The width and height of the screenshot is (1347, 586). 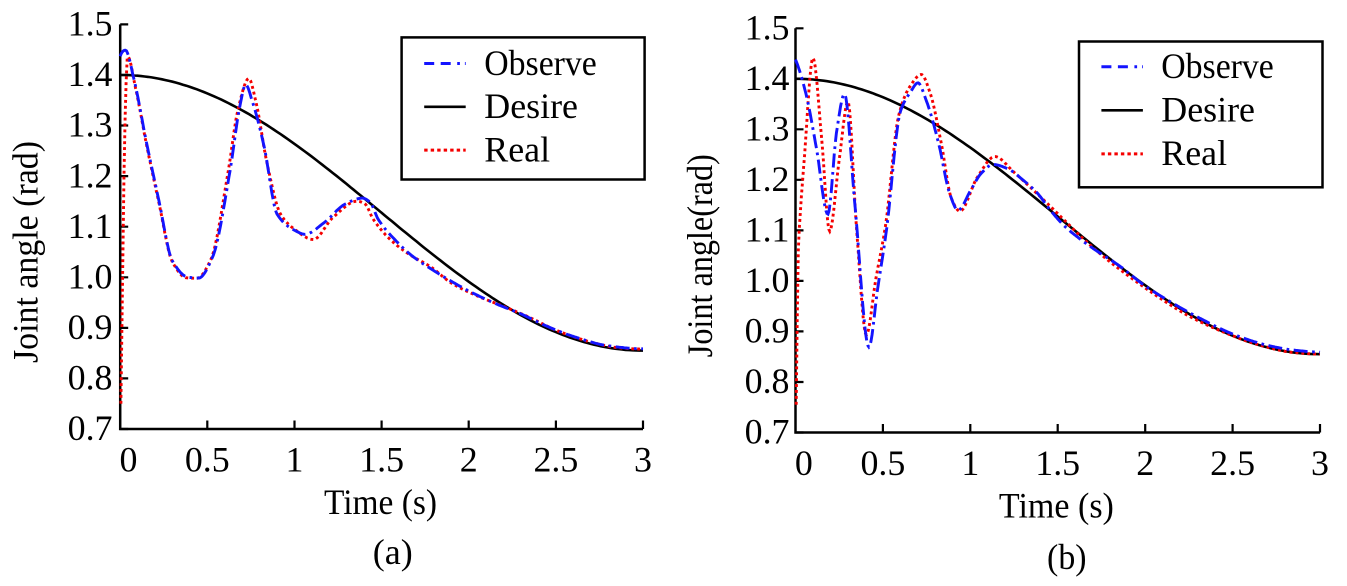 I want to click on svg-text: (b), so click(x=1067, y=557).